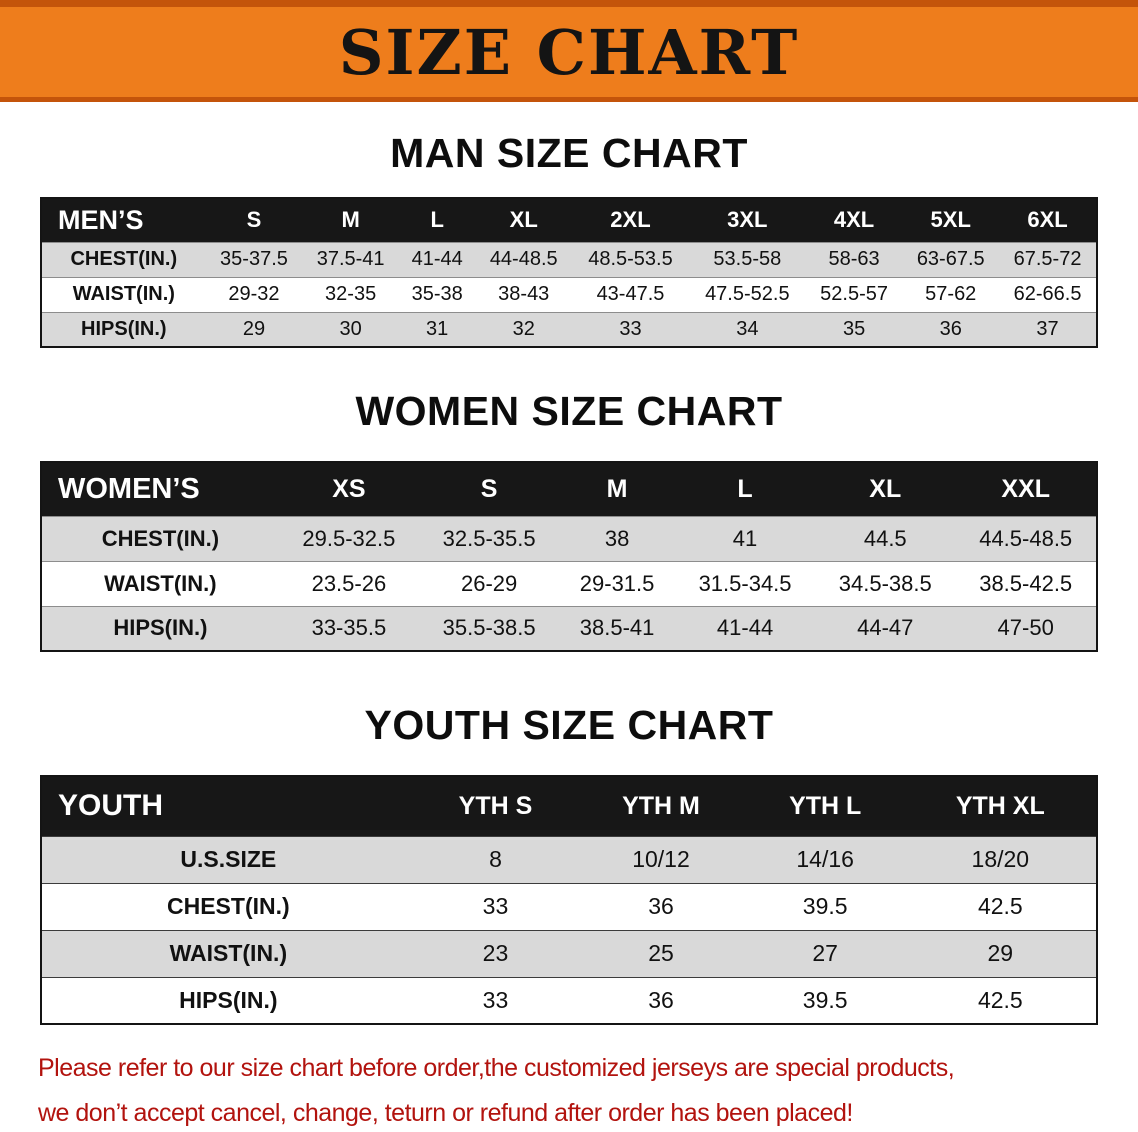 This screenshot has width=1138, height=1132. I want to click on measurement-value-cell: 38.5-41, so click(617, 628).